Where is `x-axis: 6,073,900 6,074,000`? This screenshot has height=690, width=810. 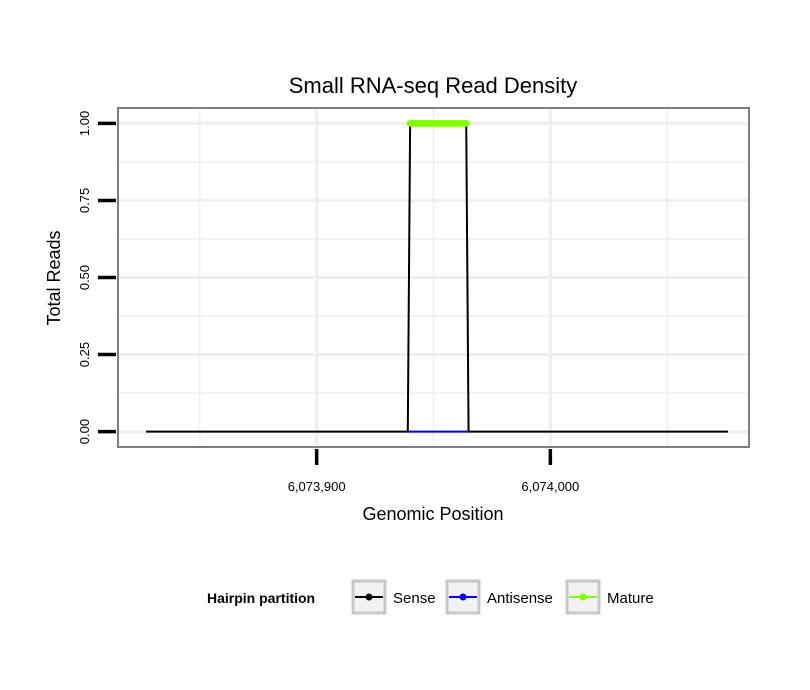 x-axis: 6,073,900 6,074,000 is located at coordinates (433, 471).